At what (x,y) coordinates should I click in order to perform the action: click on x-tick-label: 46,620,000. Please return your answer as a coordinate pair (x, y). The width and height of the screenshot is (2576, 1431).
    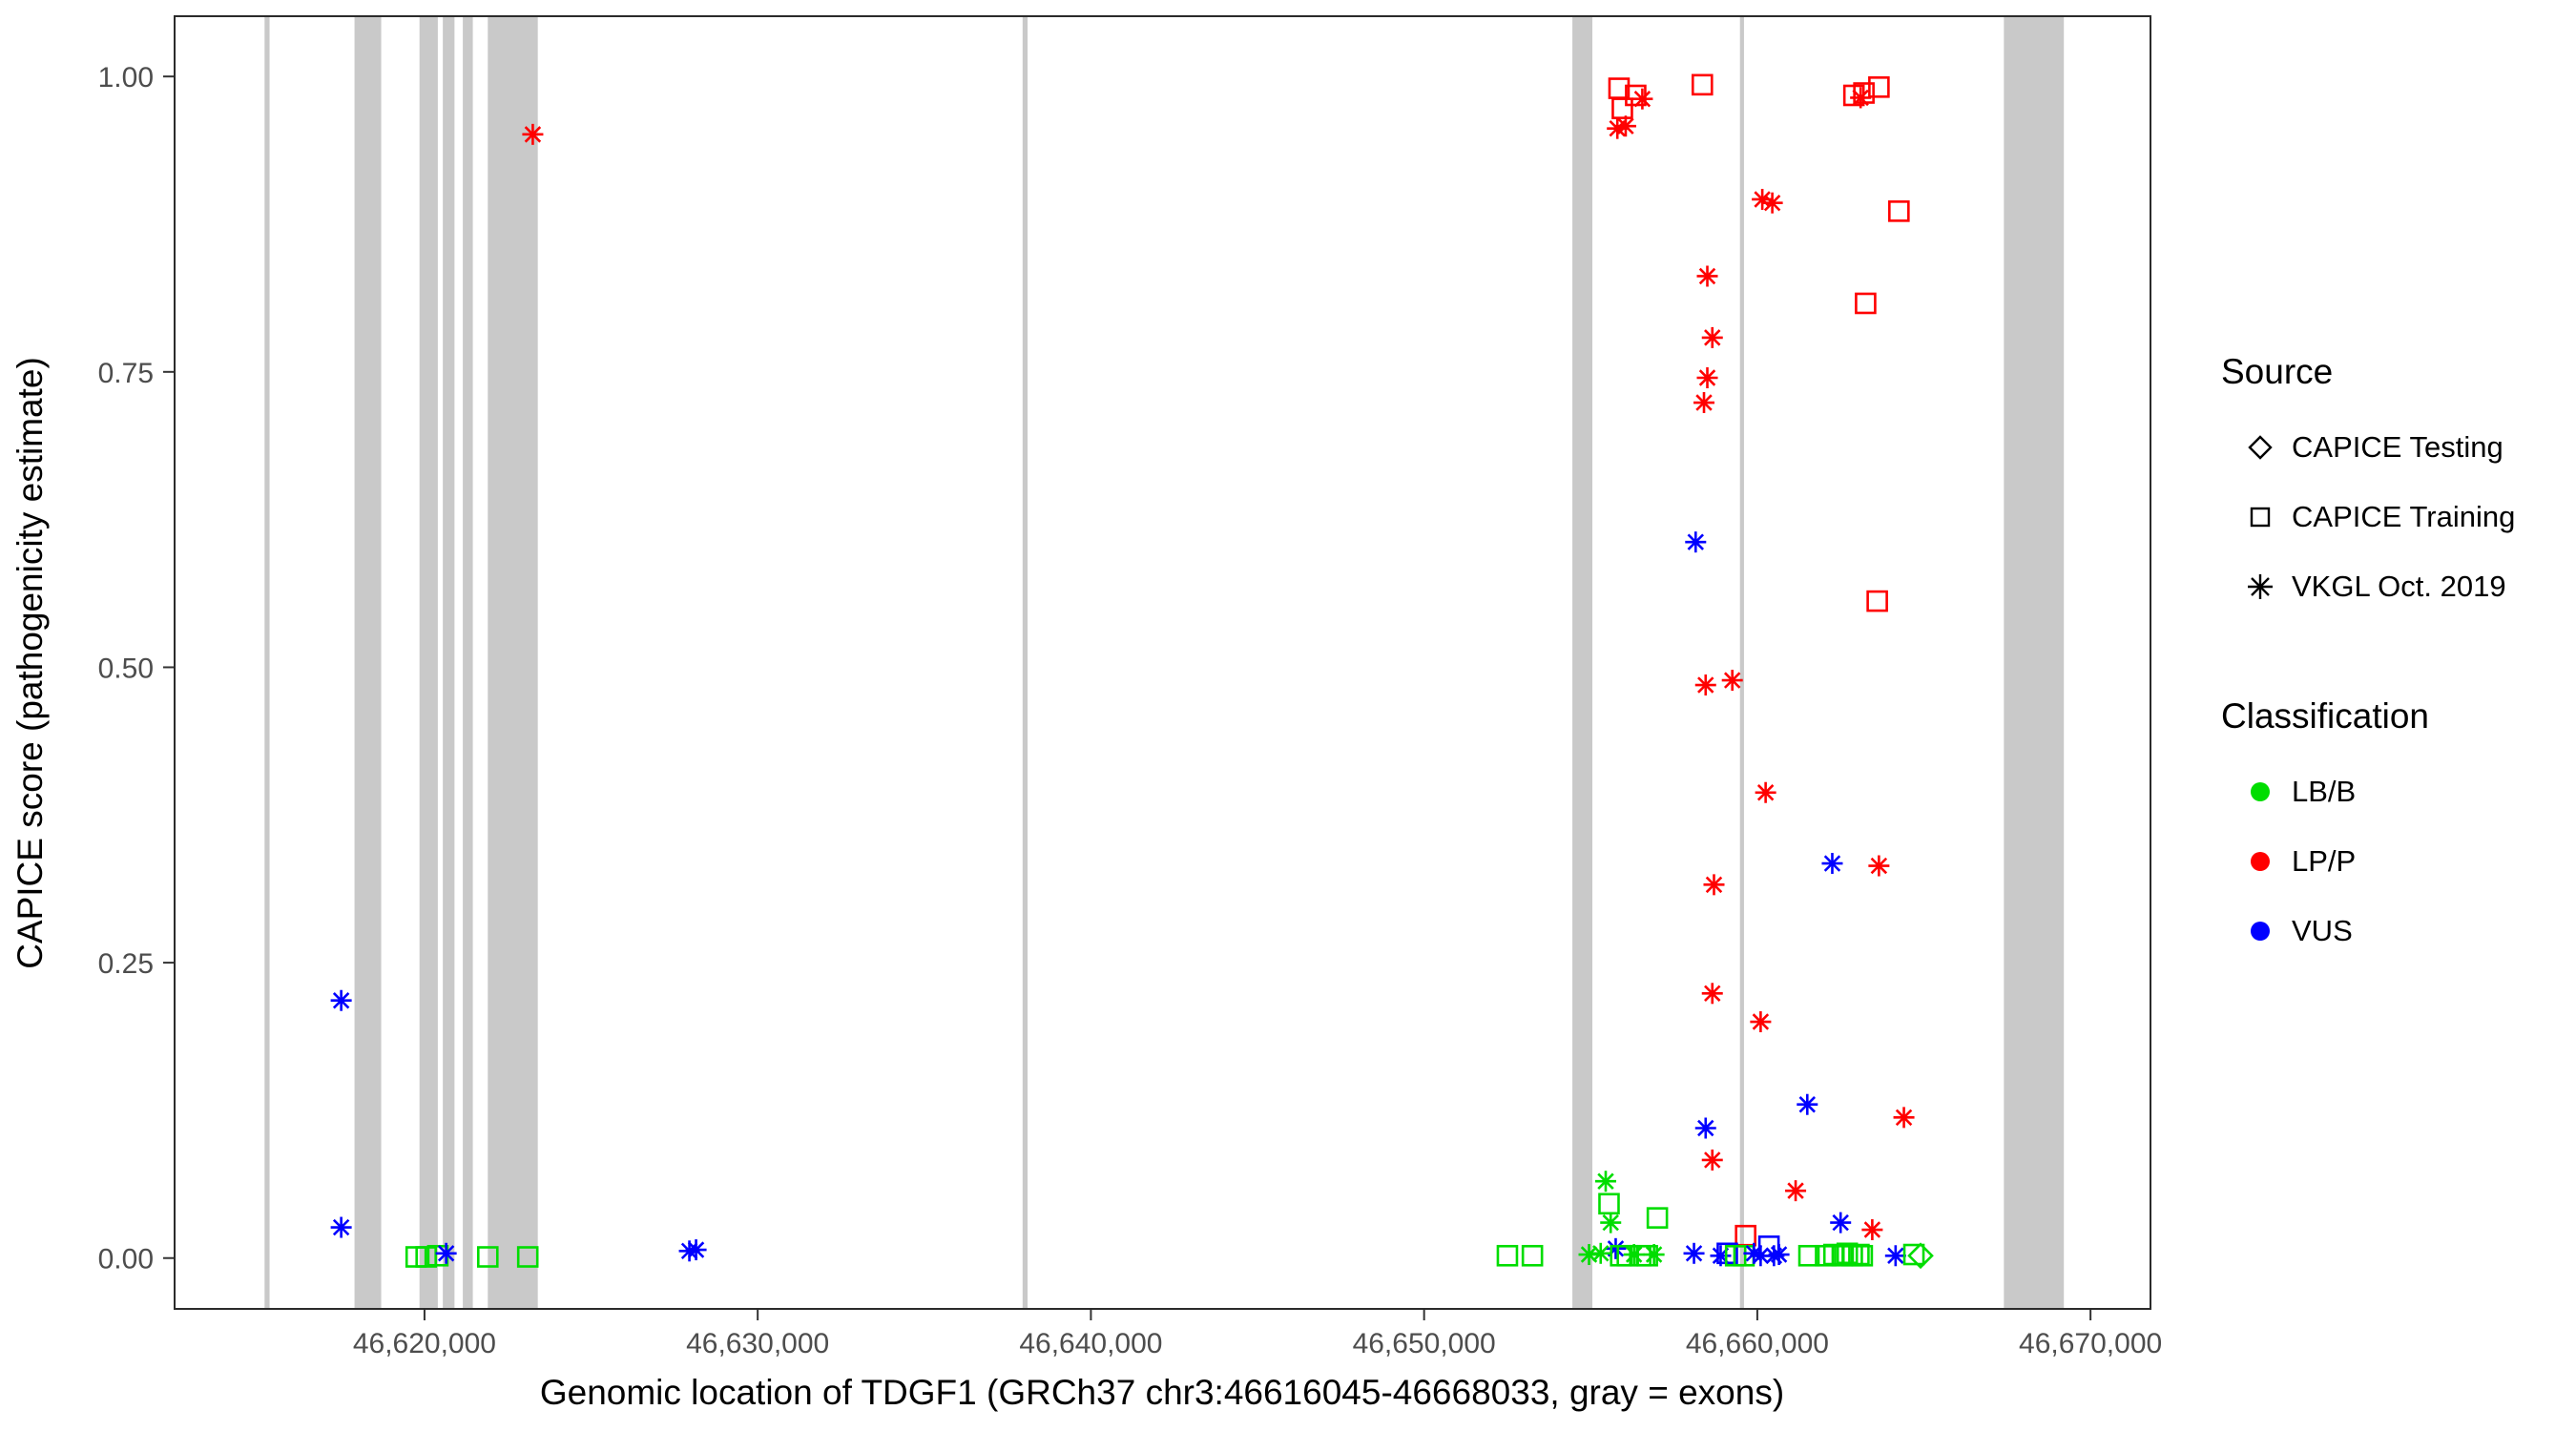
    Looking at the image, I should click on (424, 1343).